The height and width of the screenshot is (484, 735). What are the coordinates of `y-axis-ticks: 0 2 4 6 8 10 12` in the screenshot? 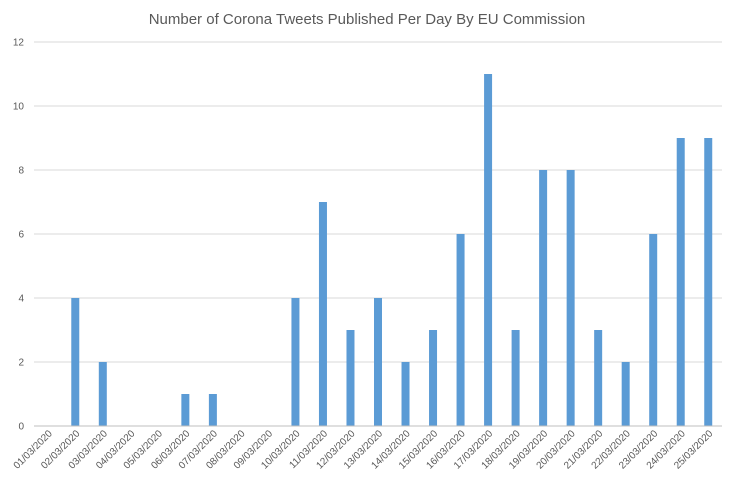 It's located at (19, 235).